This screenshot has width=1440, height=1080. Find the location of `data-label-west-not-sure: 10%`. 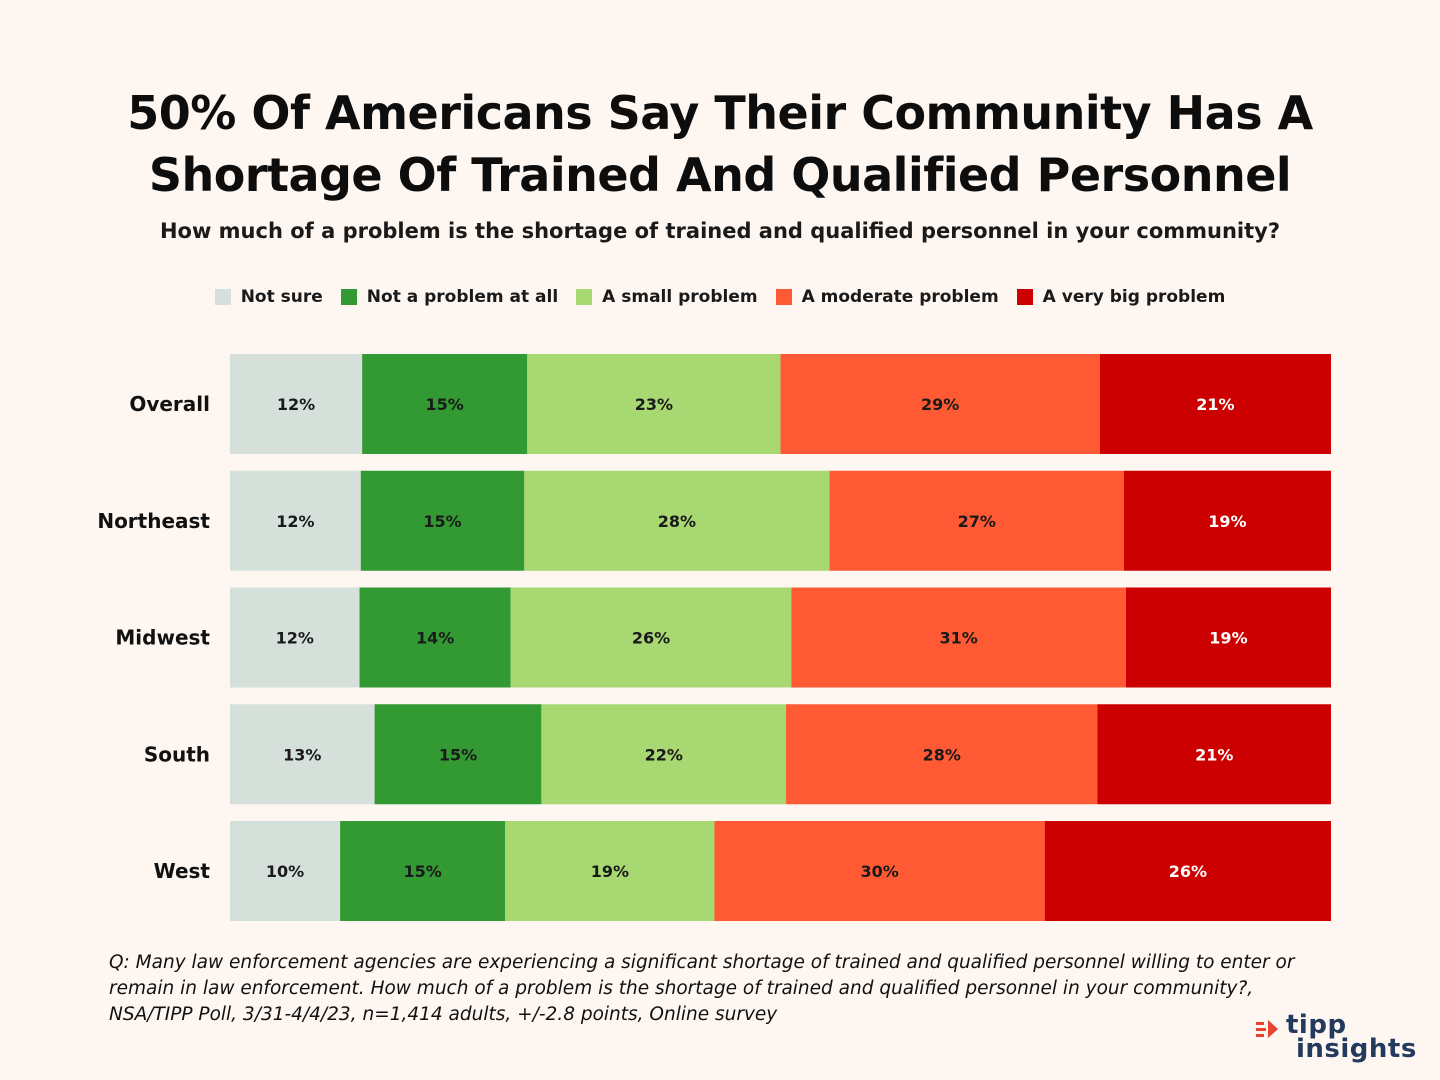

data-label-west-not-sure: 10% is located at coordinates (285, 871).